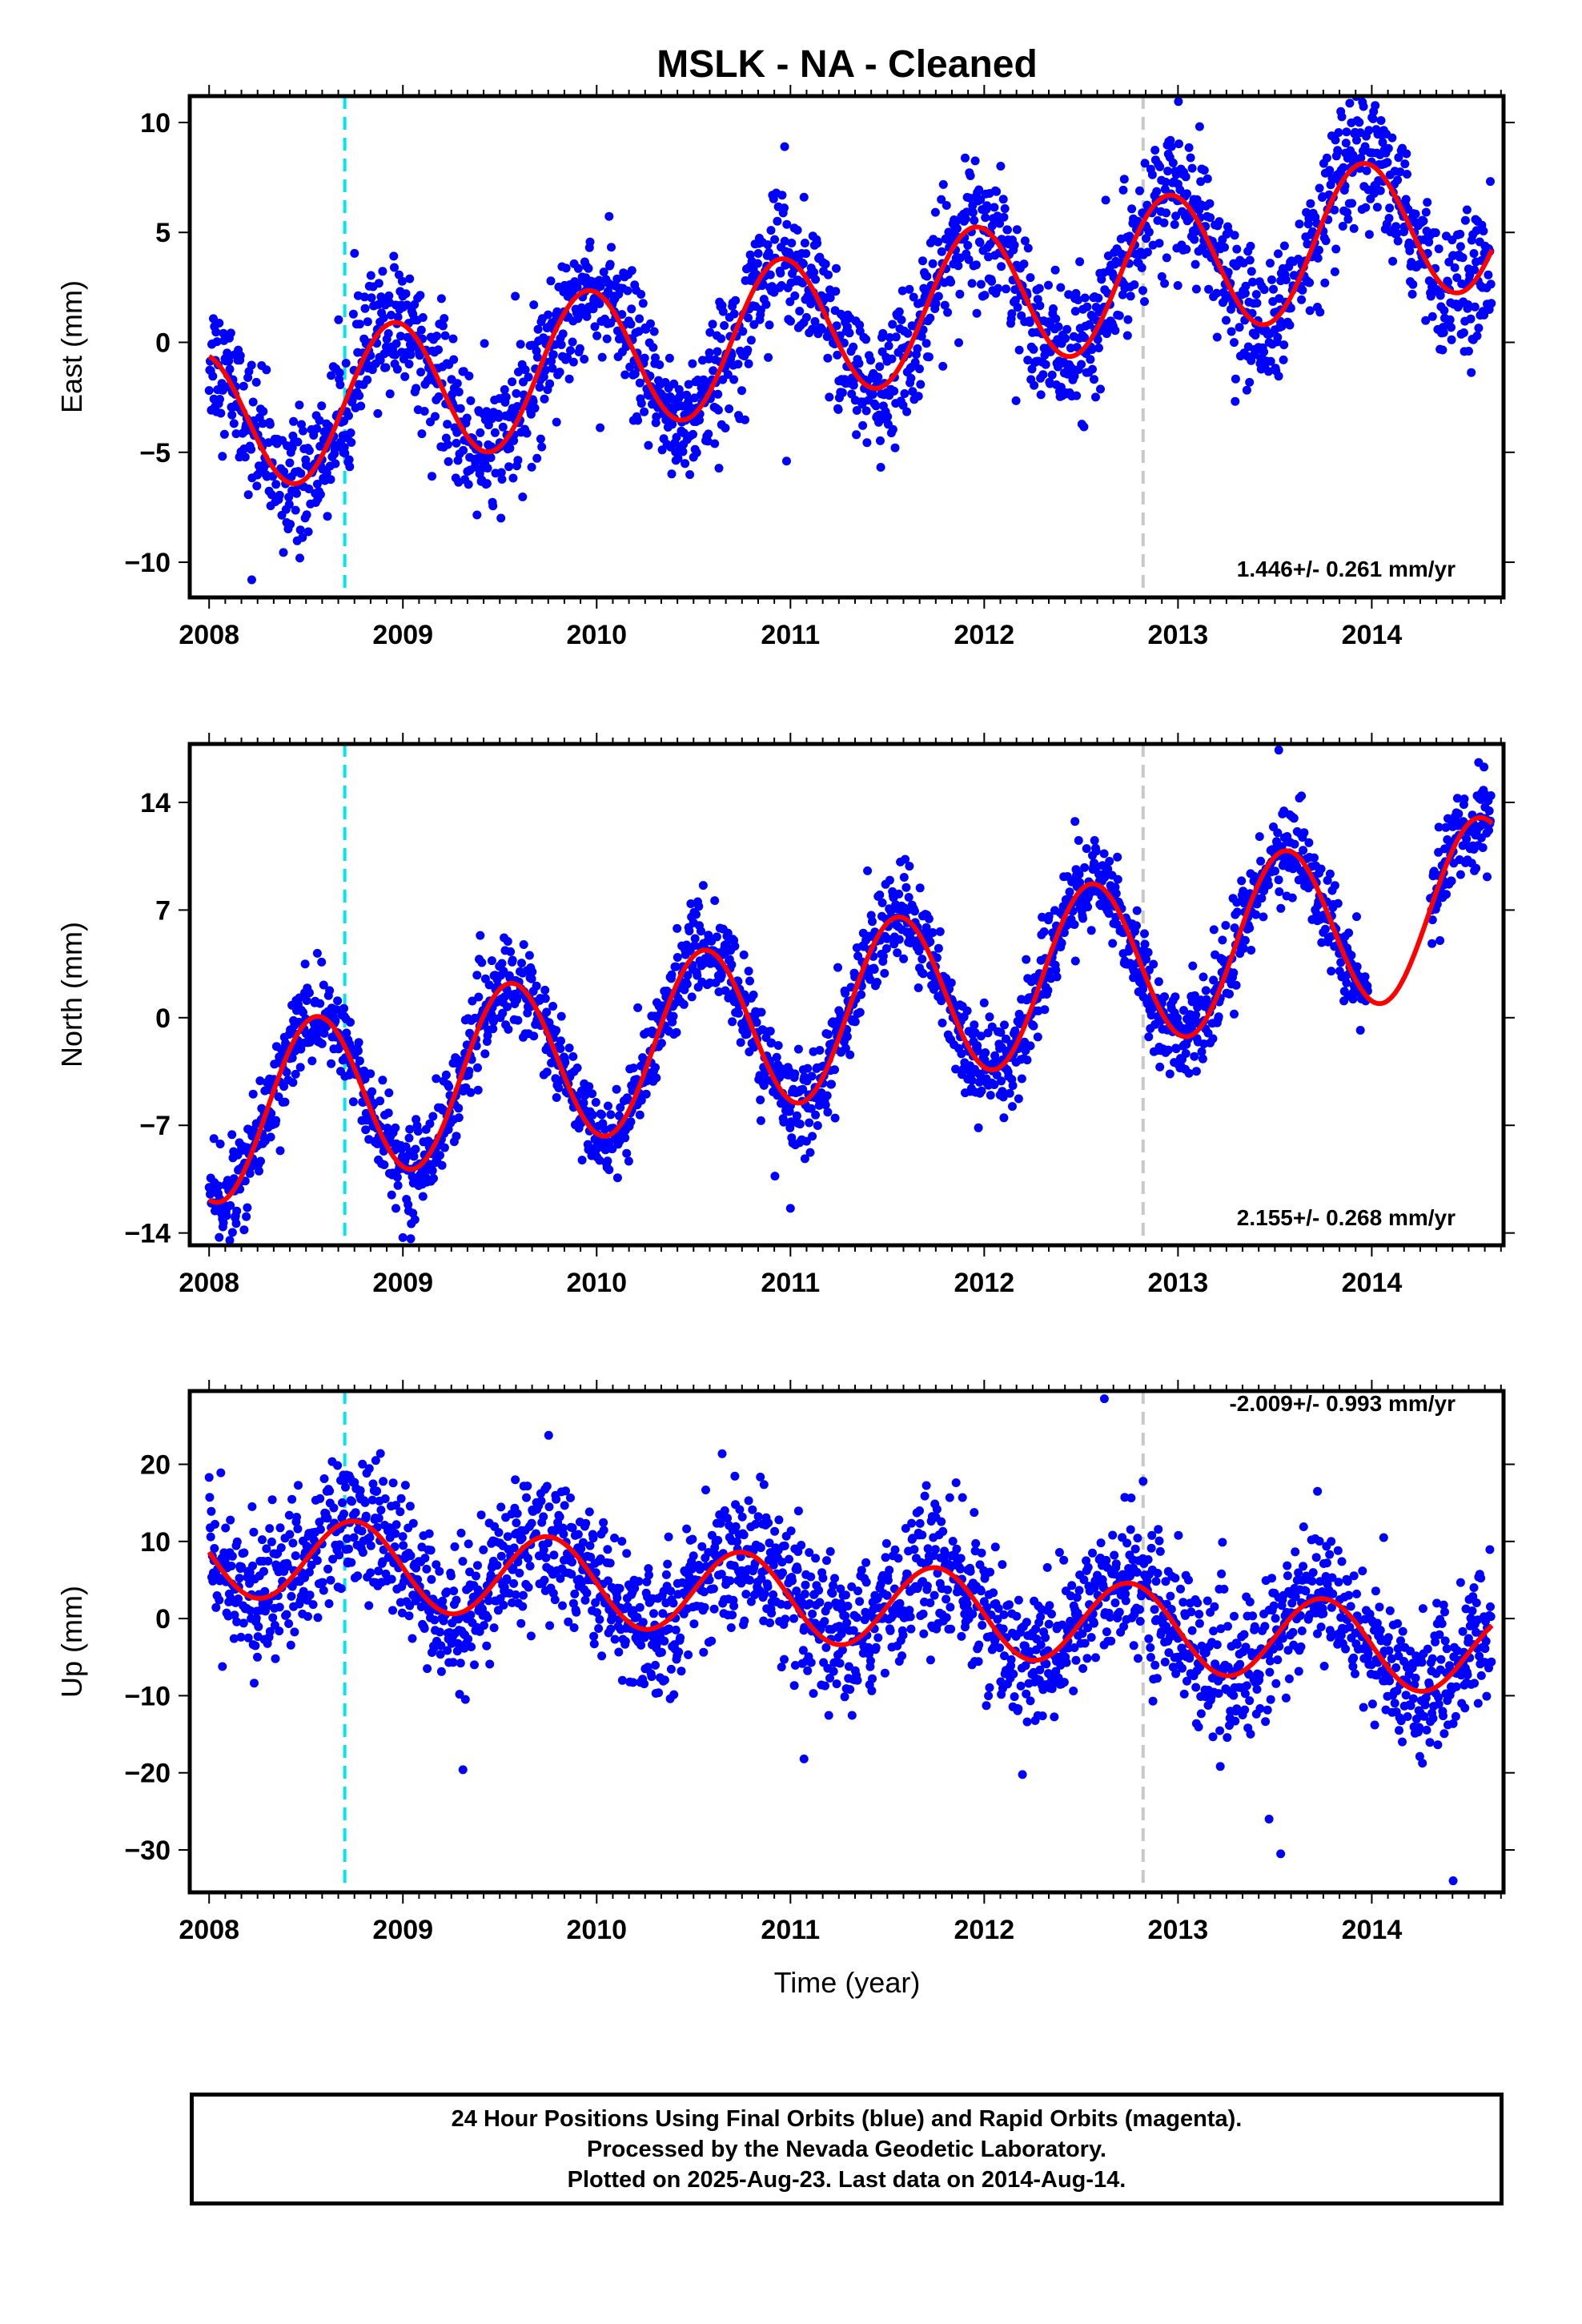  Describe the element at coordinates (155, 1126) in the screenshot. I see `y-tick-label: −7` at that location.